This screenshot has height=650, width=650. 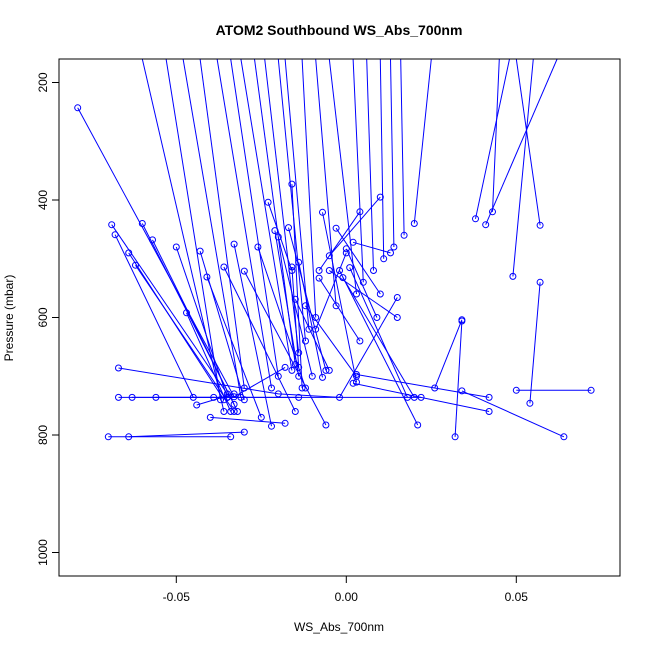 What do you see at coordinates (43, 552) in the screenshot?
I see `y-tick-label: 1000` at bounding box center [43, 552].